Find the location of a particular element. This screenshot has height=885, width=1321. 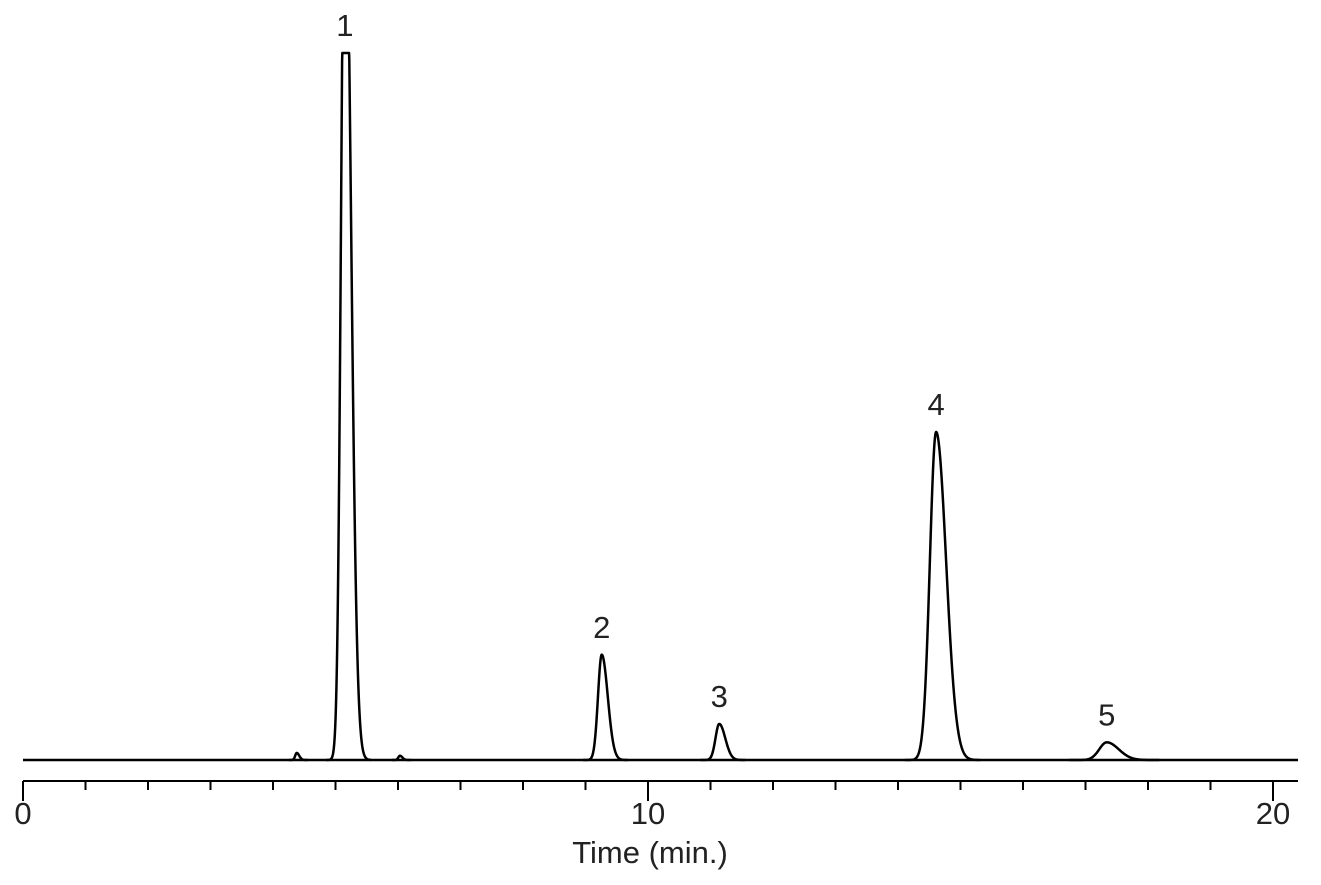

peak-label: 5 is located at coordinates (1106, 715).